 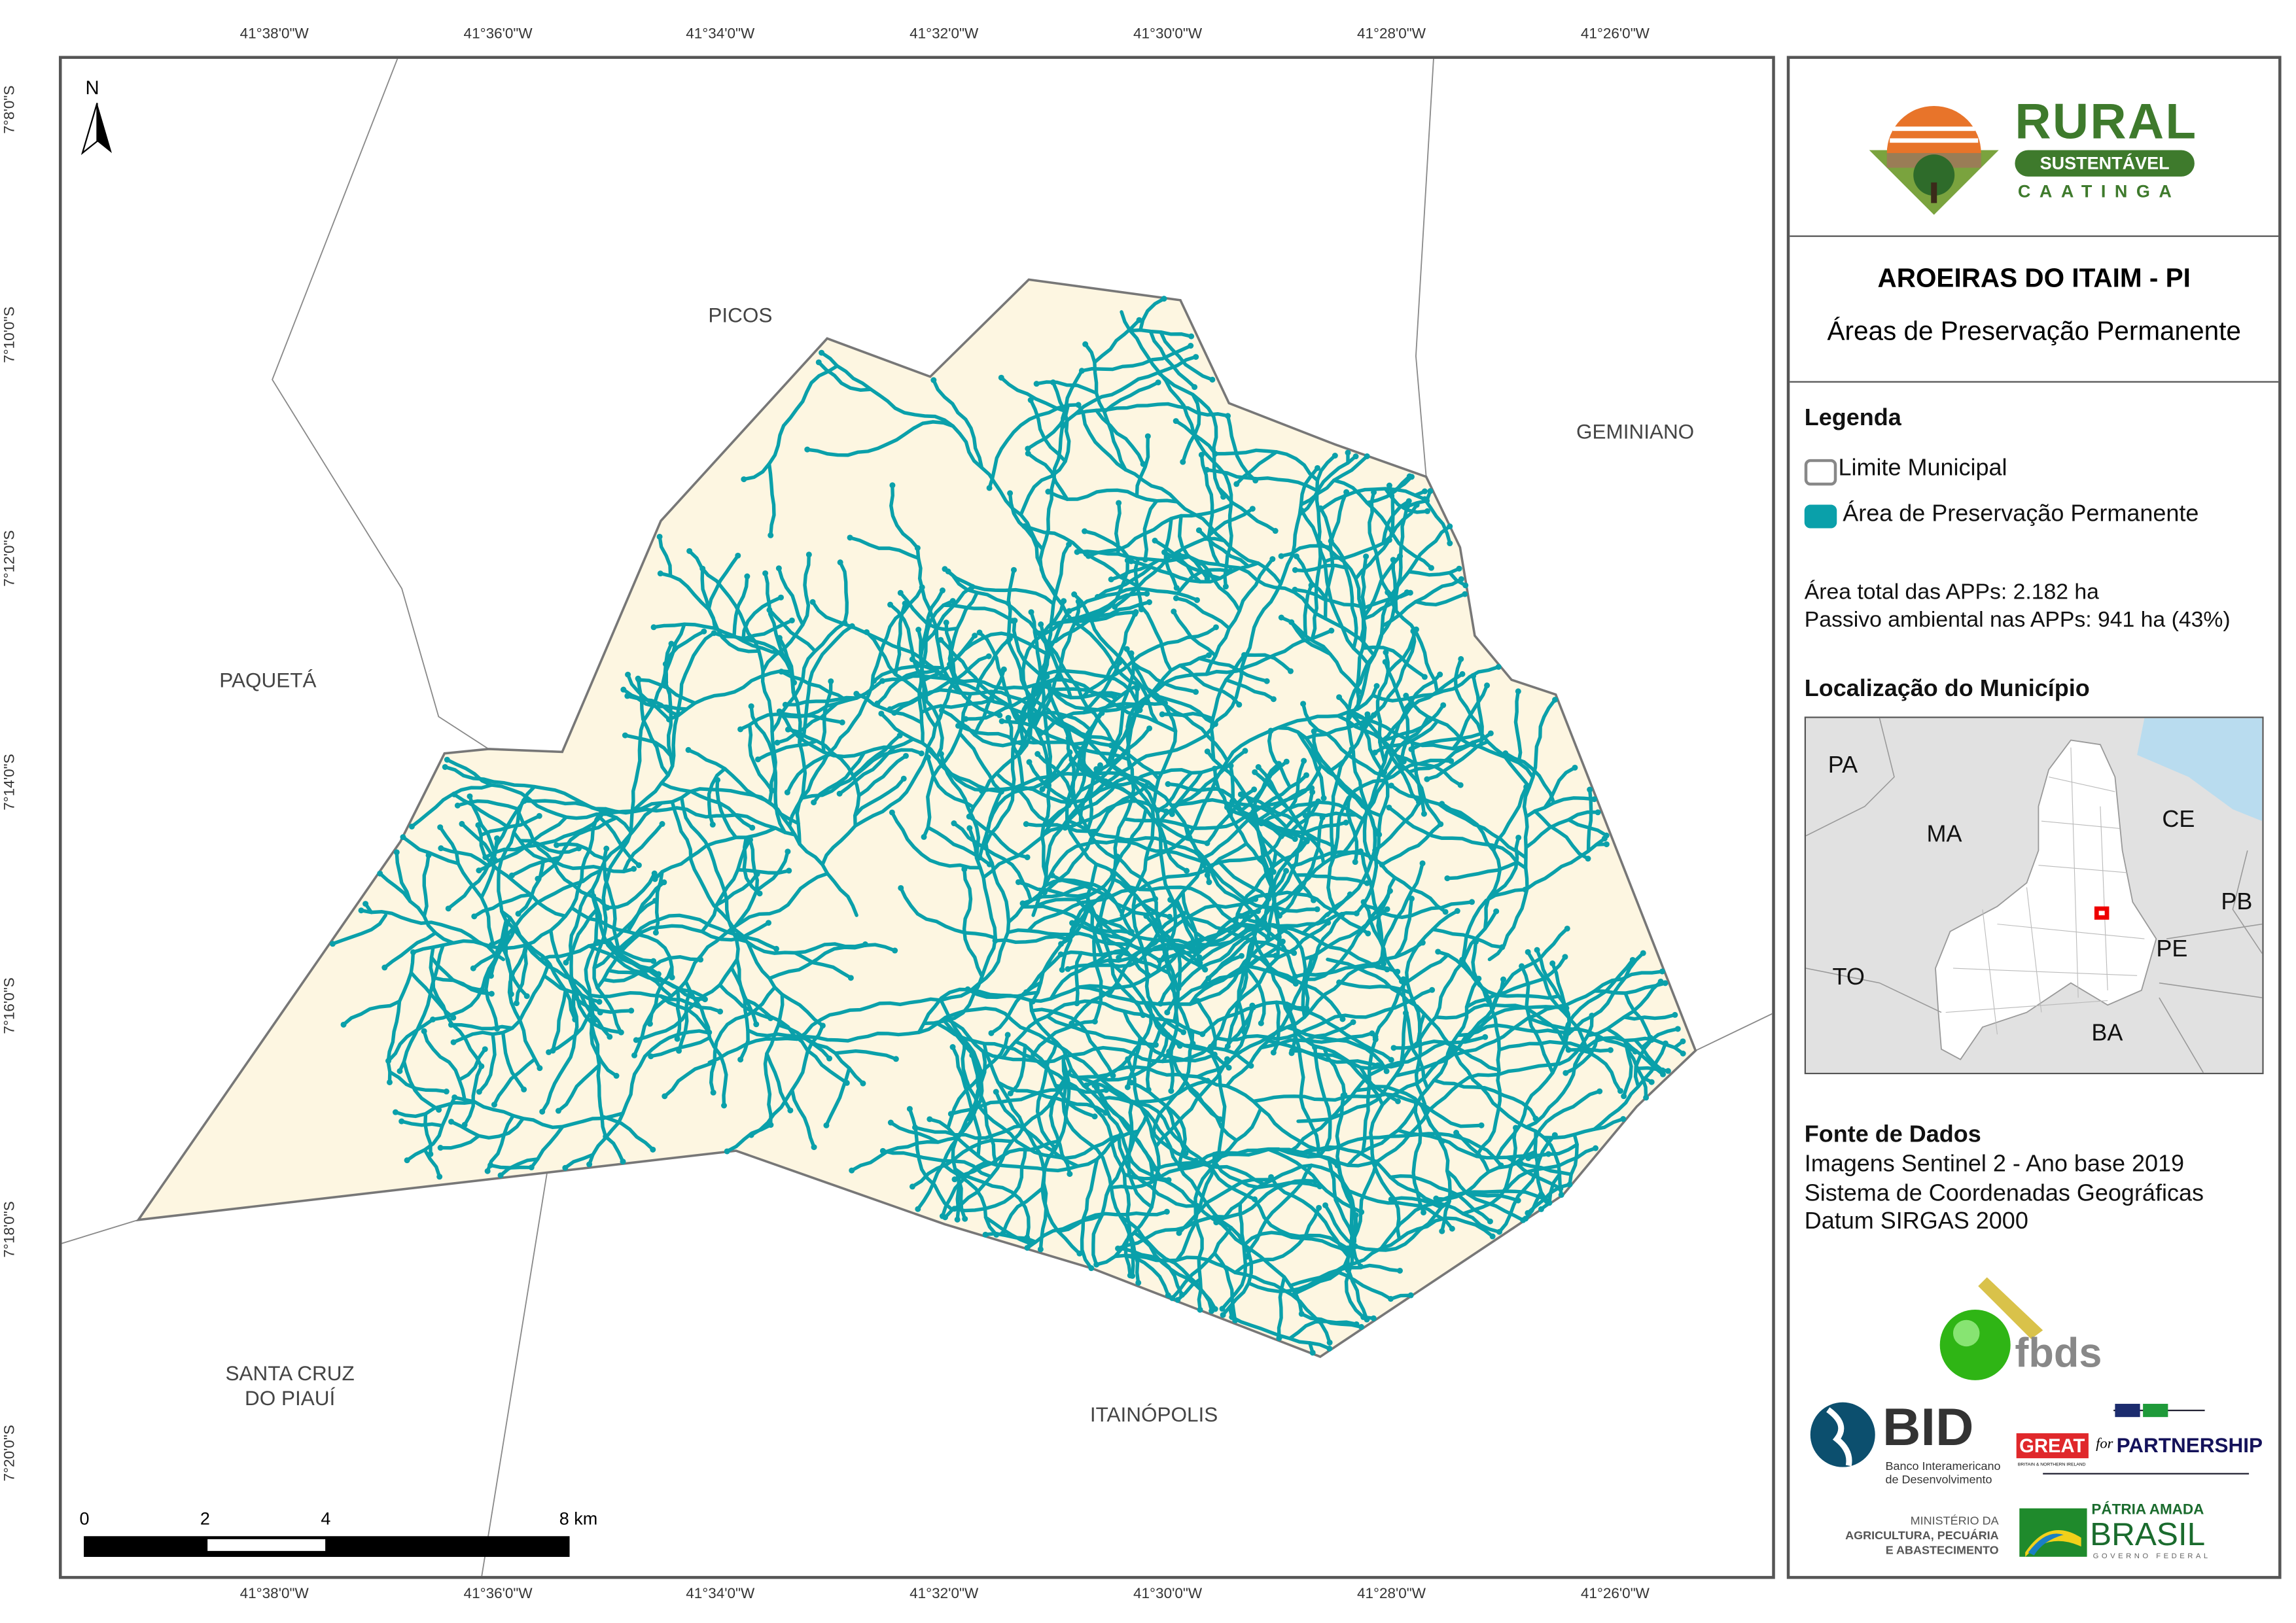 I want to click on ministry-text: E ABASTECIMENTO, so click(x=1942, y=1550).